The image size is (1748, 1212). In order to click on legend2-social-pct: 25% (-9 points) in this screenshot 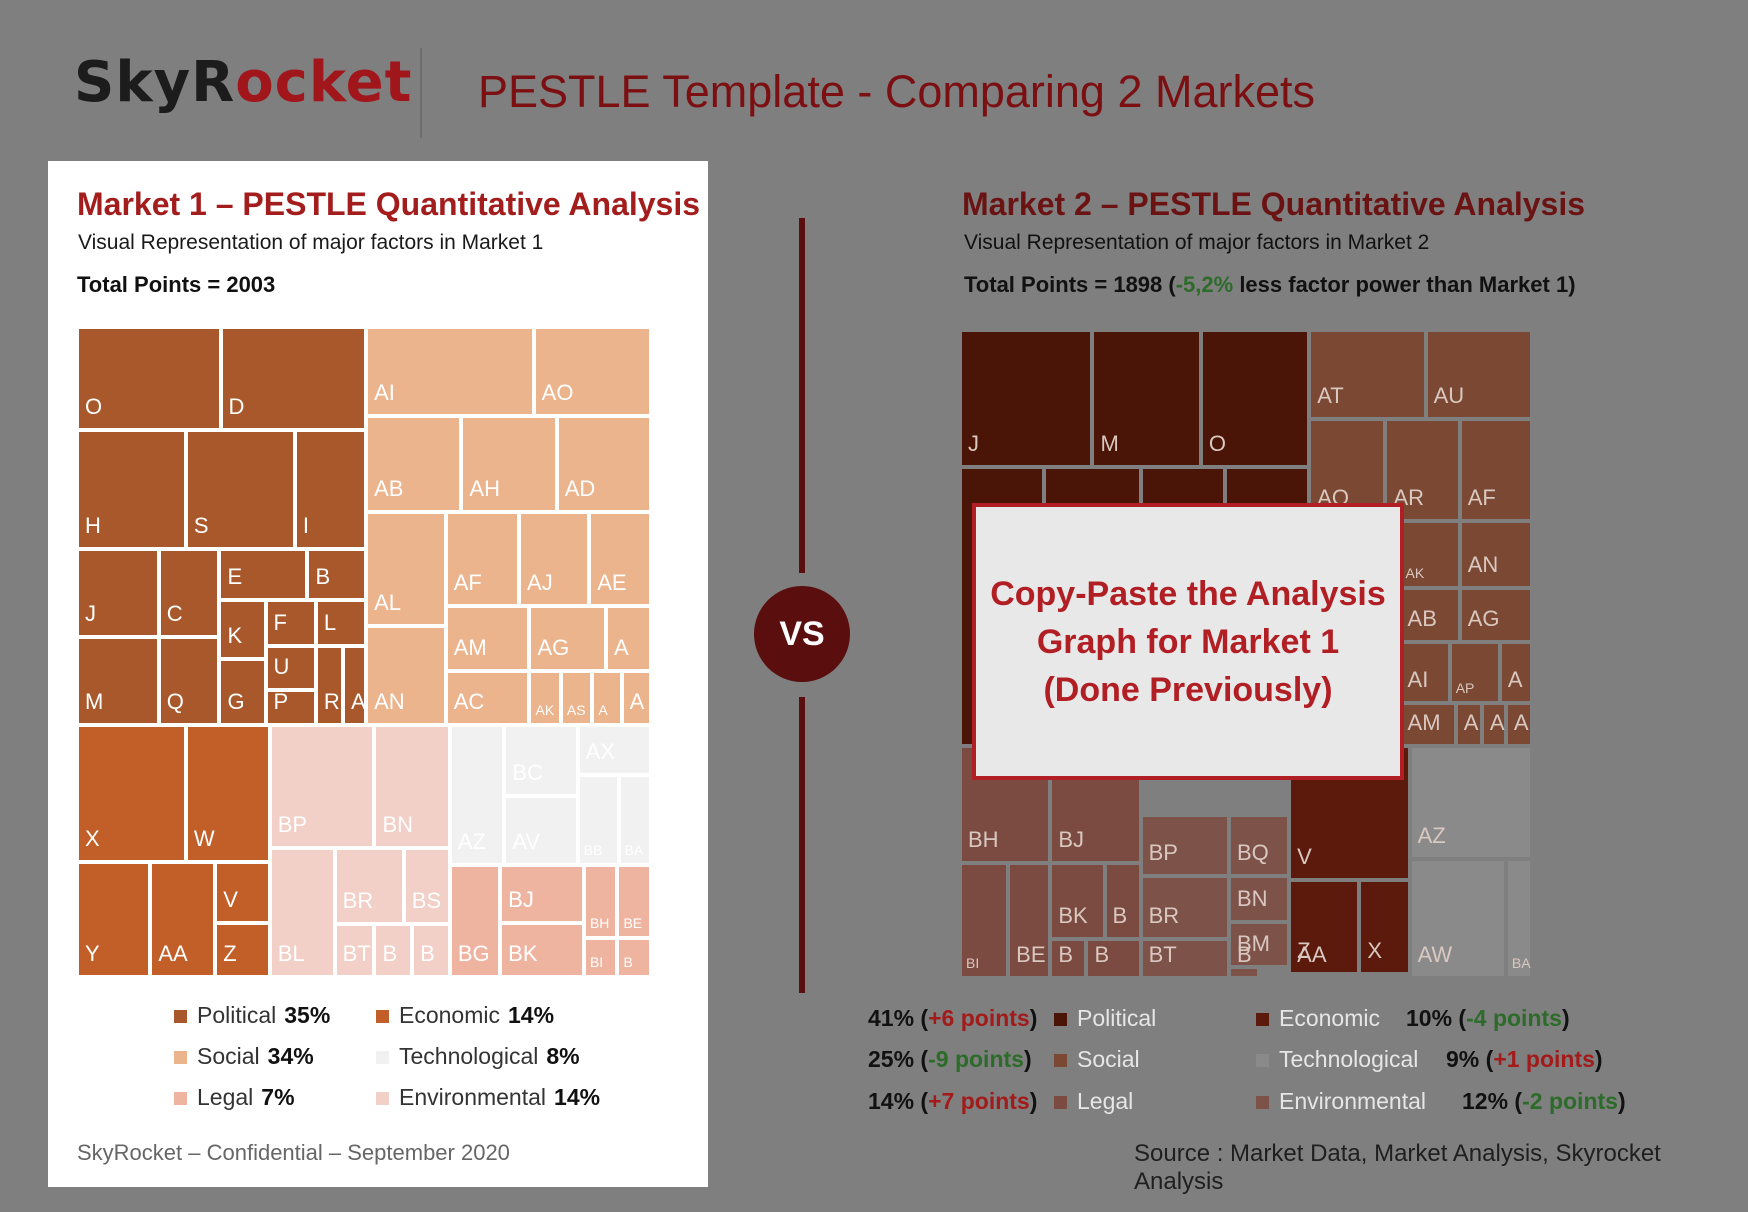, I will do `click(950, 1059)`.